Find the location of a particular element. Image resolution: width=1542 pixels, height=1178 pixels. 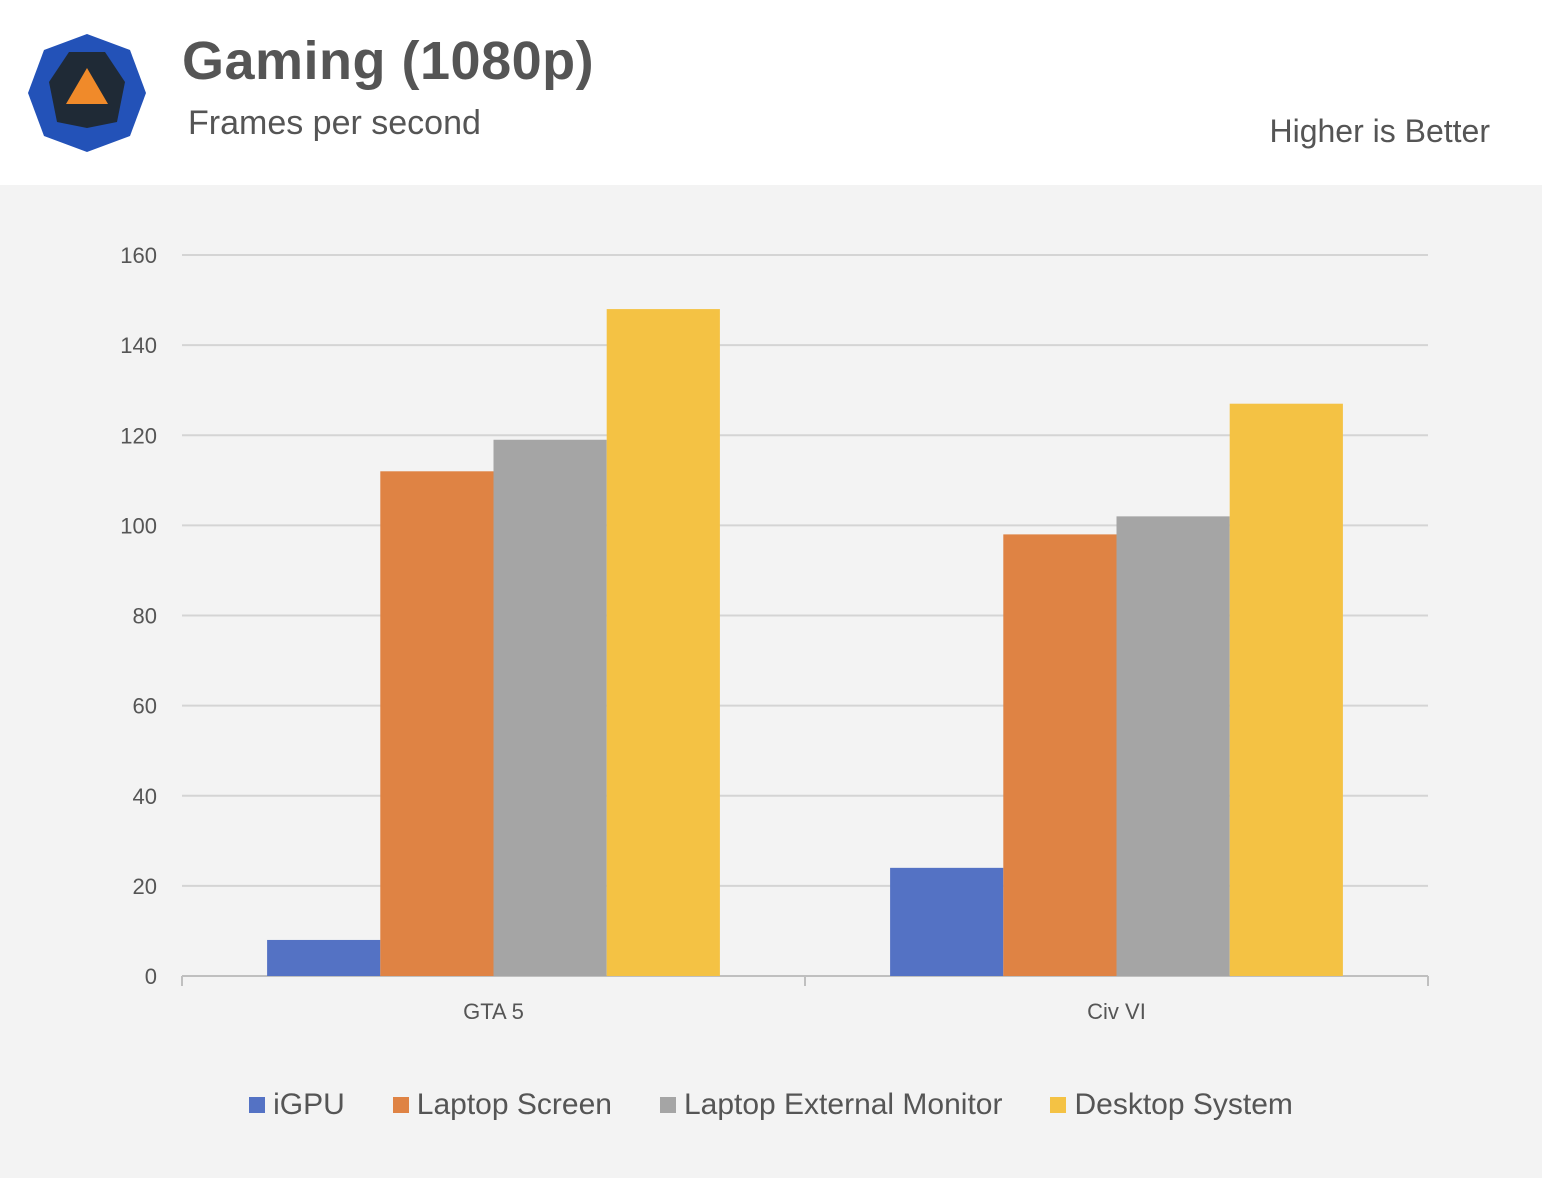

chart-subtitle: Frames per second is located at coordinates (334, 123).